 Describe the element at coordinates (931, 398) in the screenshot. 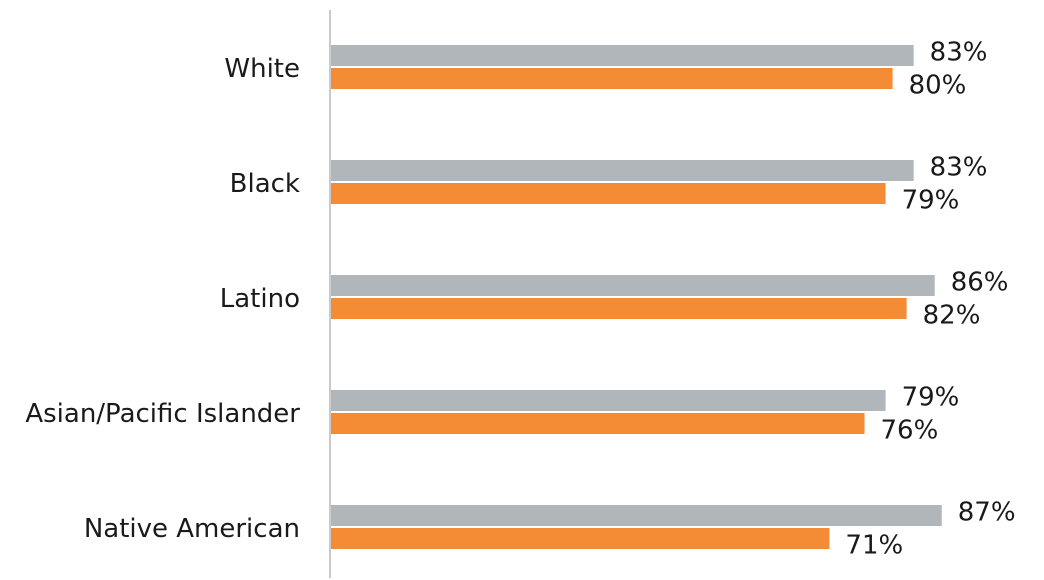

I see `value-label-series-1: 79%` at that location.